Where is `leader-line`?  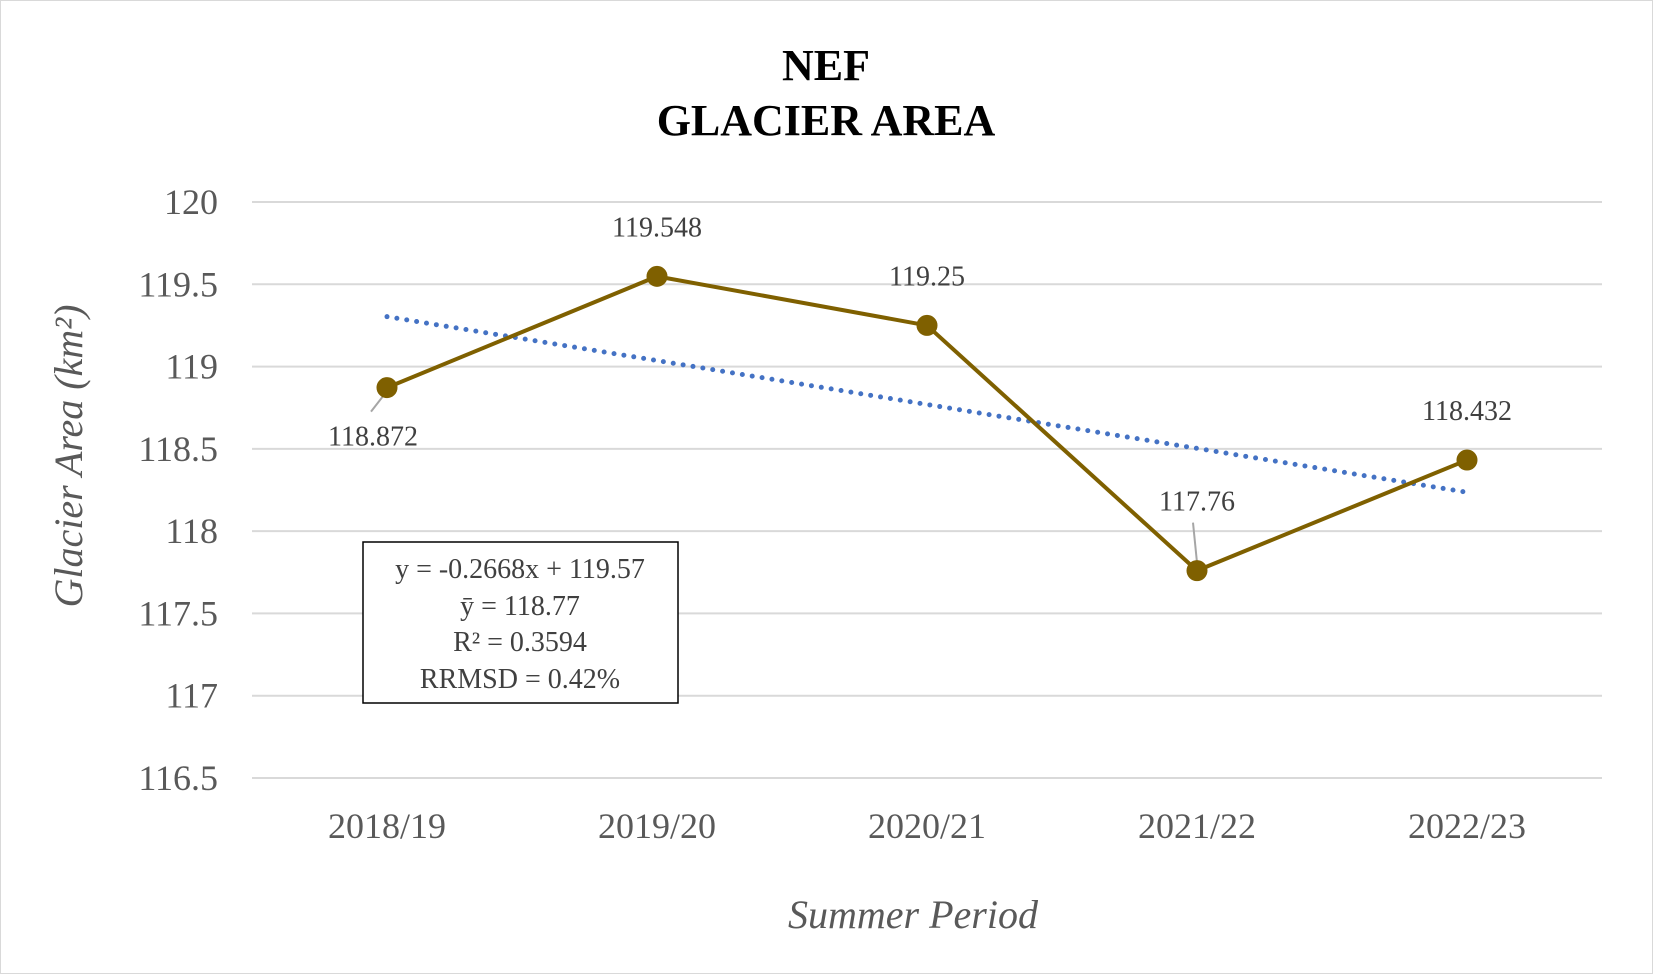
leader-line is located at coordinates (1195, 542).